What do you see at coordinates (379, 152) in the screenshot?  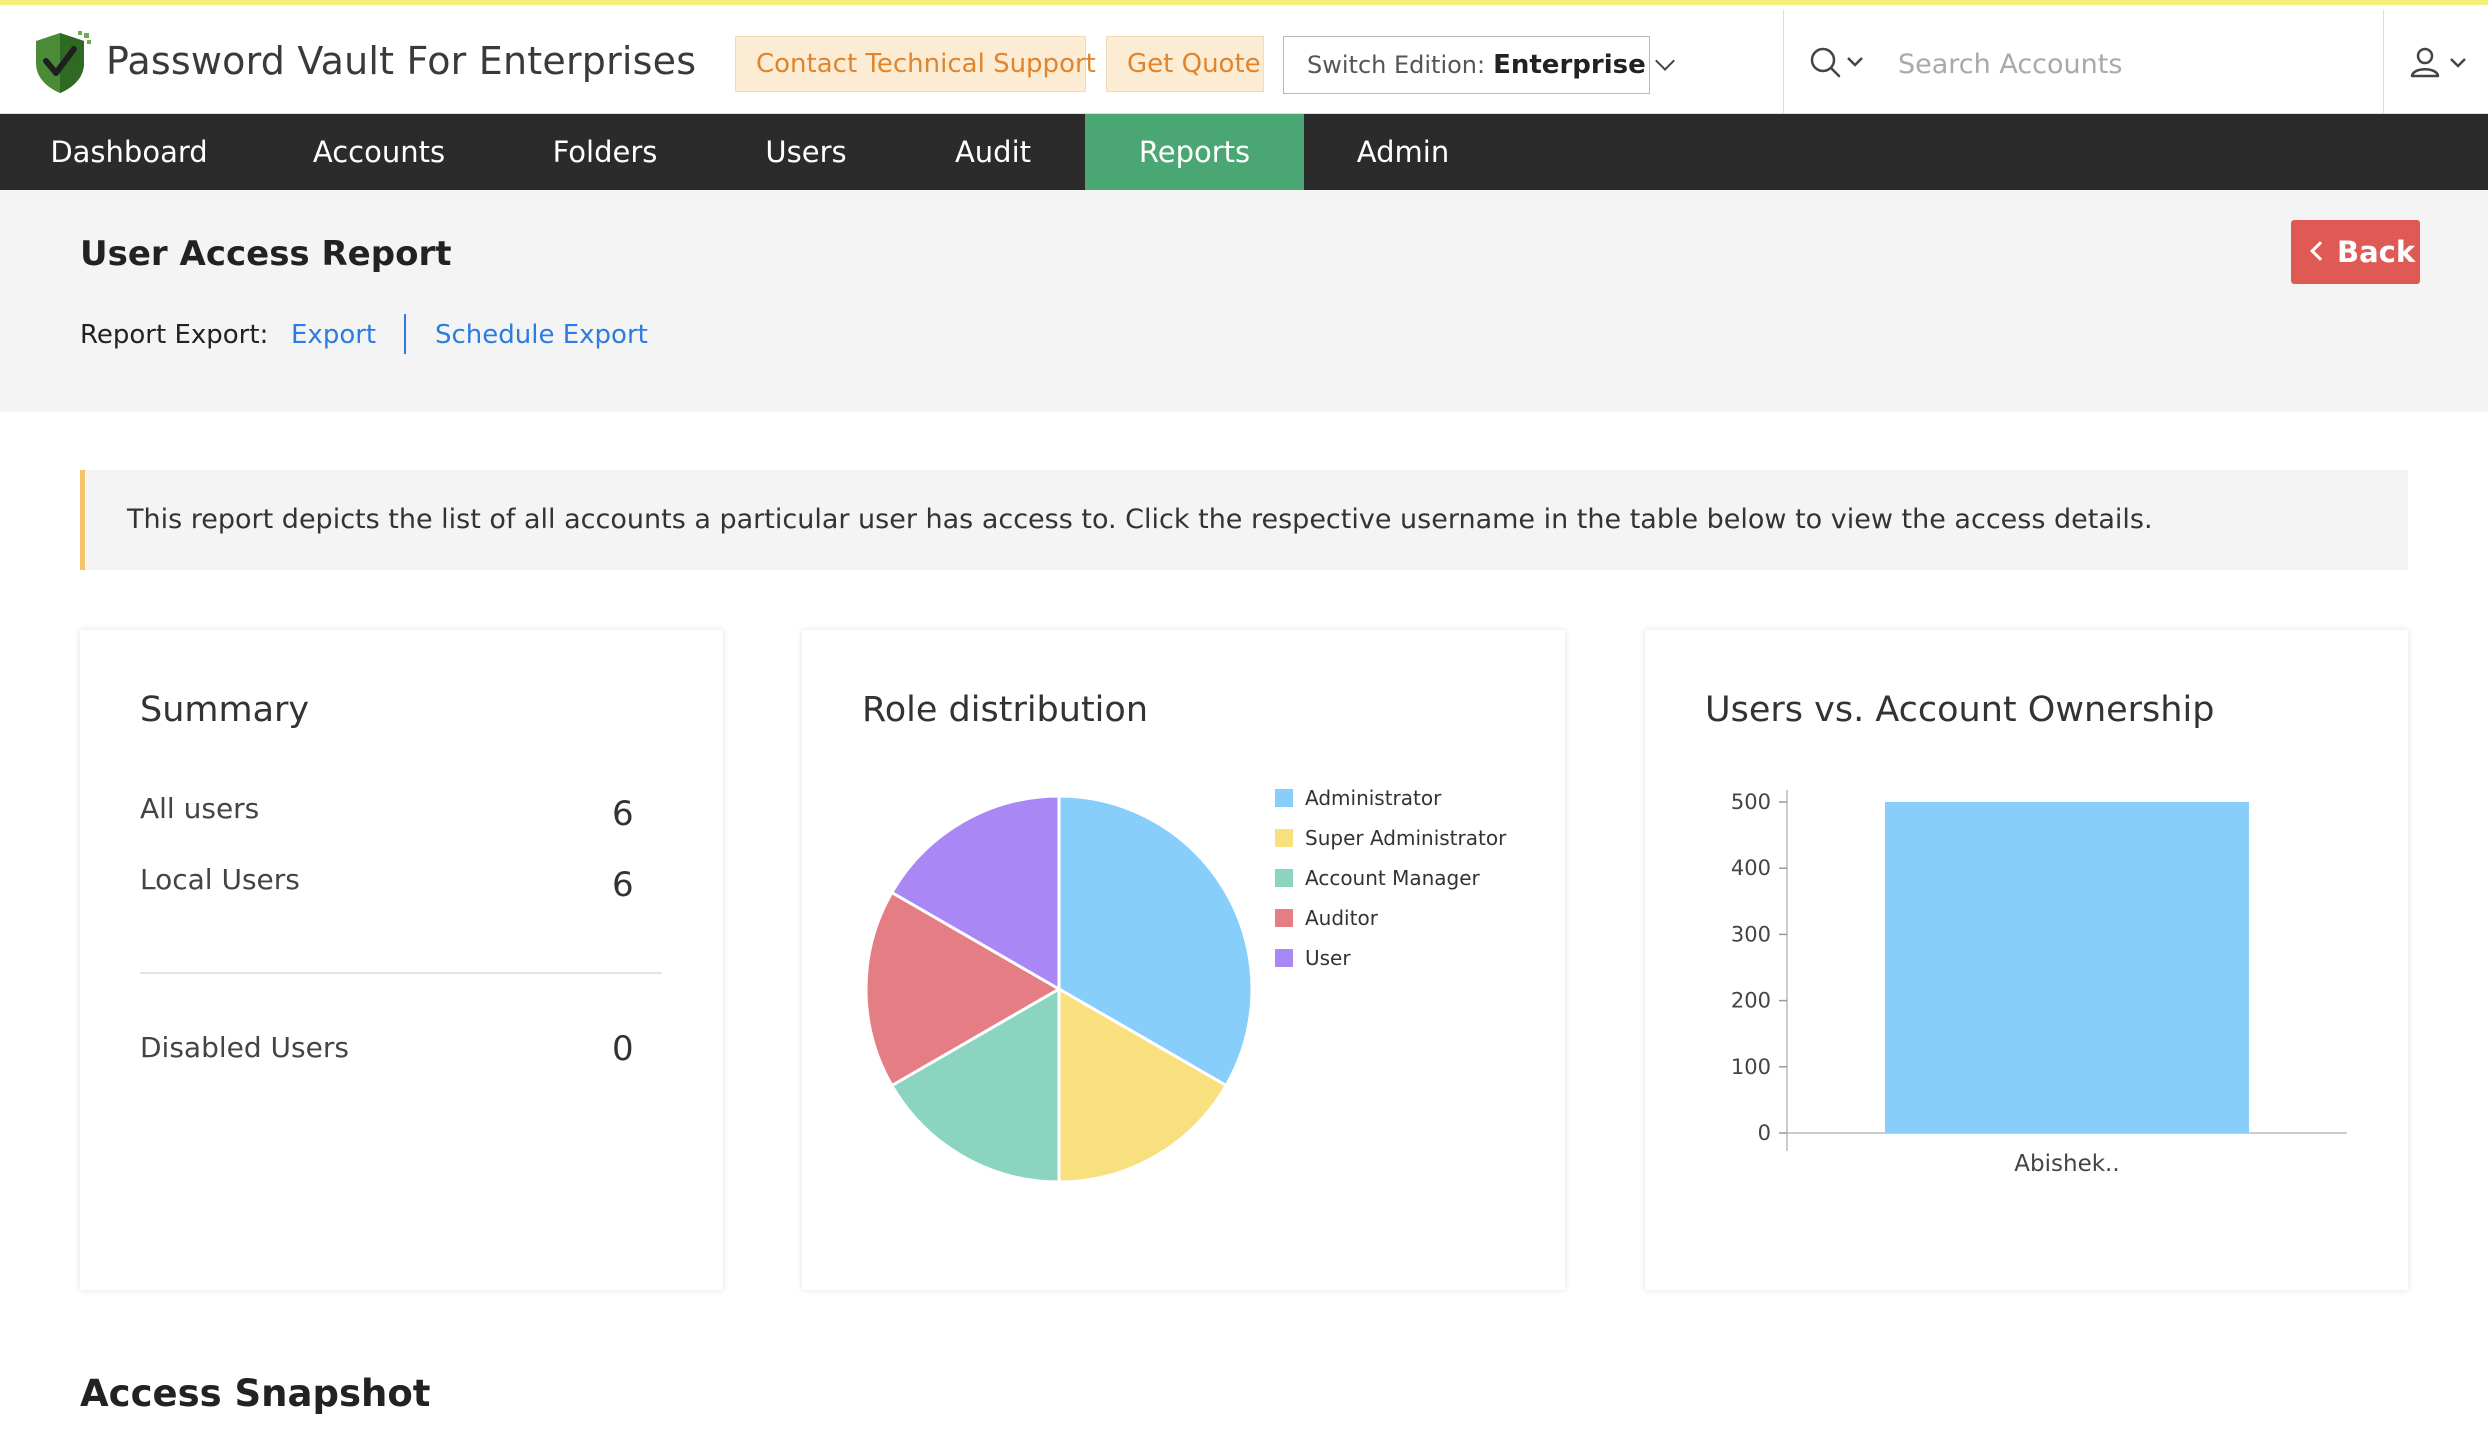 I see `nav-accounts: Accounts` at bounding box center [379, 152].